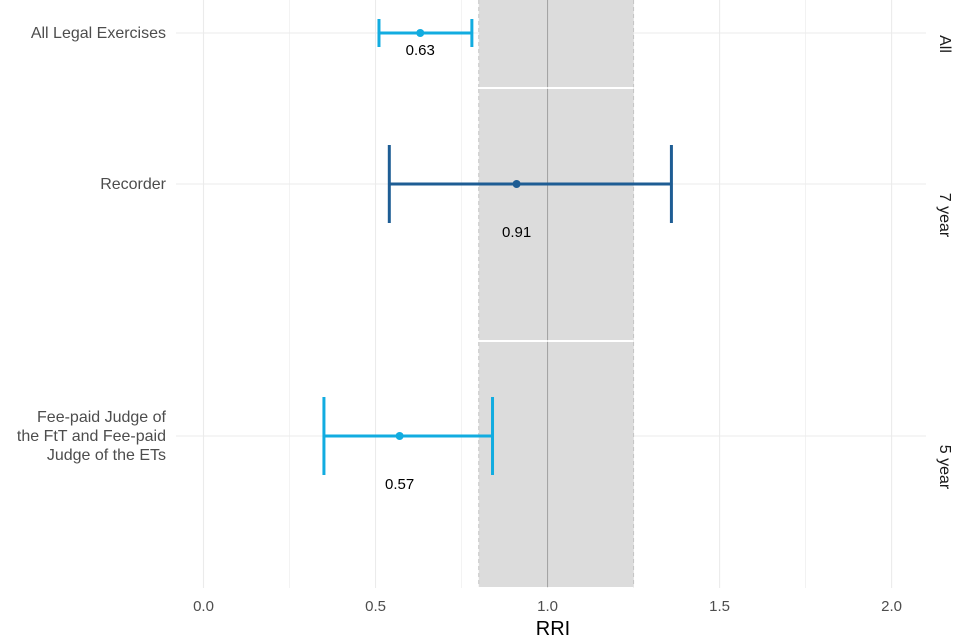 The image size is (960, 640). I want to click on category-label-line: the FtT and Fee-paid, so click(91, 436).